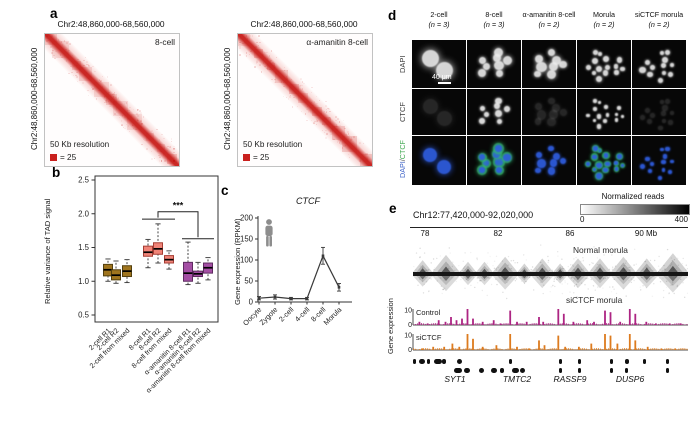  Describe the element at coordinates (402, 112) in the screenshot. I see `row-label-text: CTCF` at that location.